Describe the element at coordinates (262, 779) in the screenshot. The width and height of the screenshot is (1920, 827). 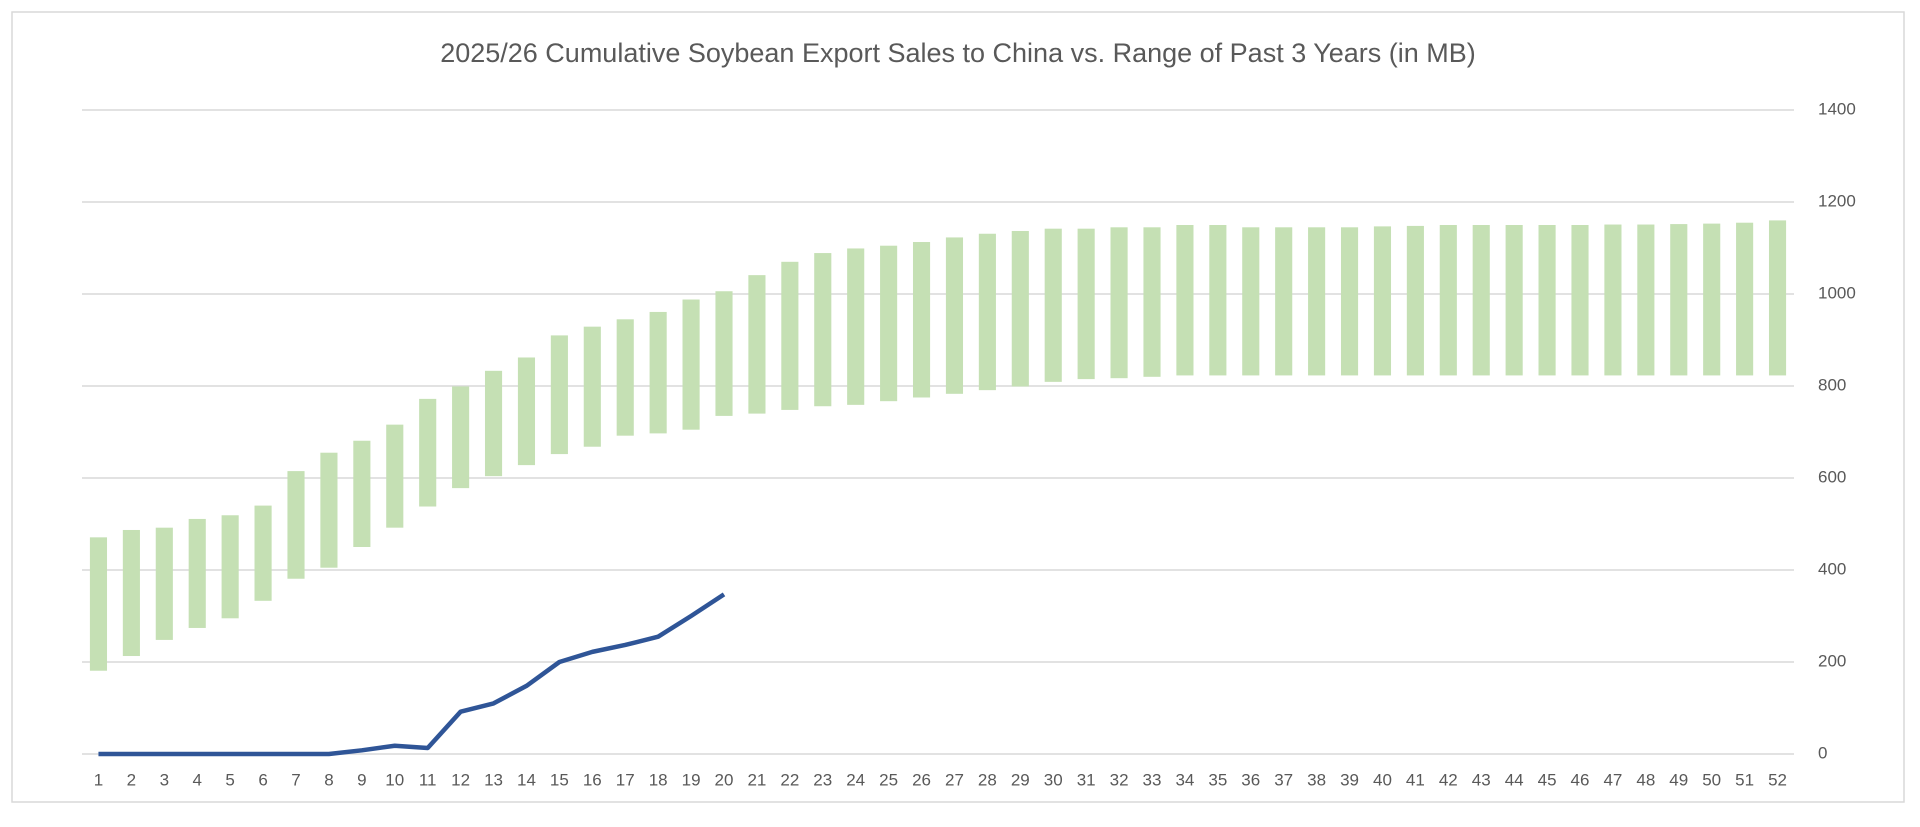
I see `x-tick-label: 6` at that location.